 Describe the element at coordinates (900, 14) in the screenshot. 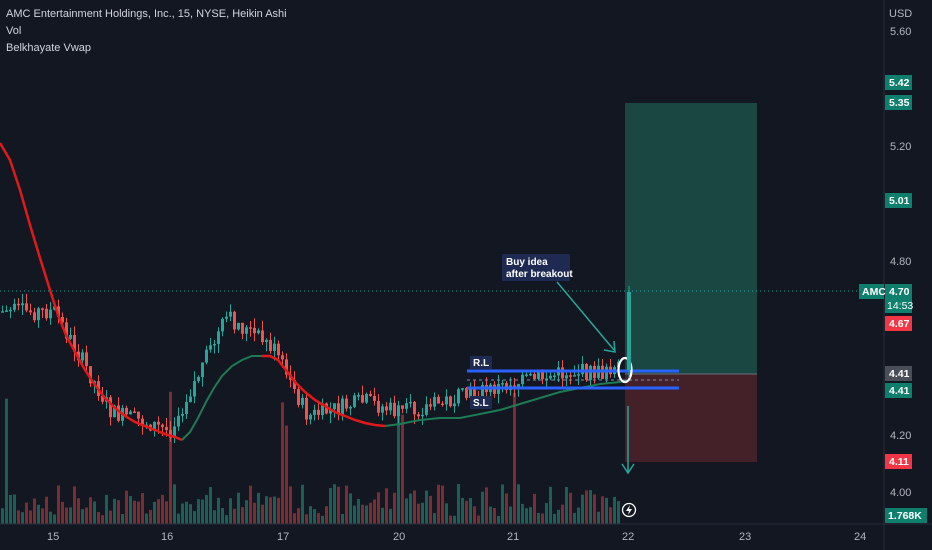

I see `y-axis-currency: USD` at that location.